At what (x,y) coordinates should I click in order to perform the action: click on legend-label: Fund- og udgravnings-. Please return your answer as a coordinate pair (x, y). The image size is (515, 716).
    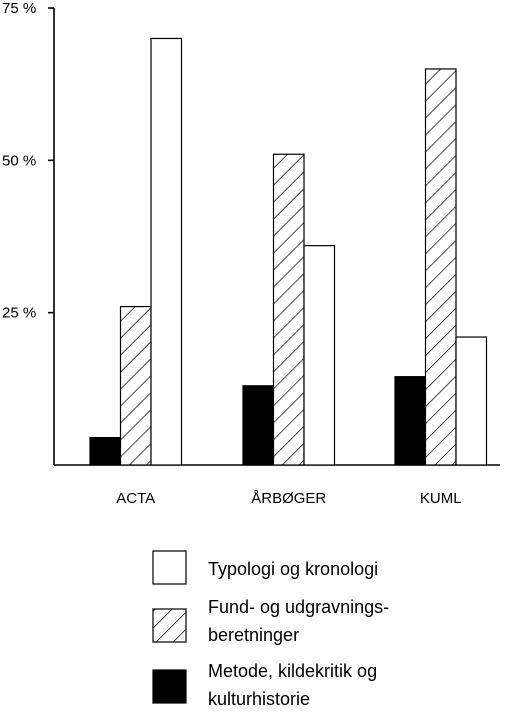
    Looking at the image, I should click on (298, 607).